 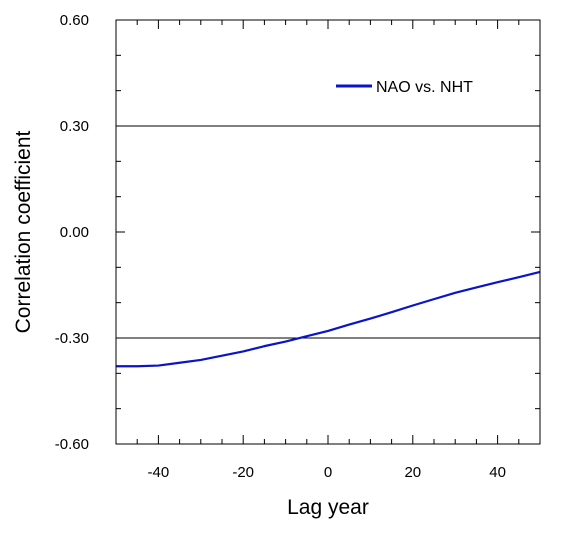 What do you see at coordinates (159, 472) in the screenshot?
I see `x-tick-label: -40` at bounding box center [159, 472].